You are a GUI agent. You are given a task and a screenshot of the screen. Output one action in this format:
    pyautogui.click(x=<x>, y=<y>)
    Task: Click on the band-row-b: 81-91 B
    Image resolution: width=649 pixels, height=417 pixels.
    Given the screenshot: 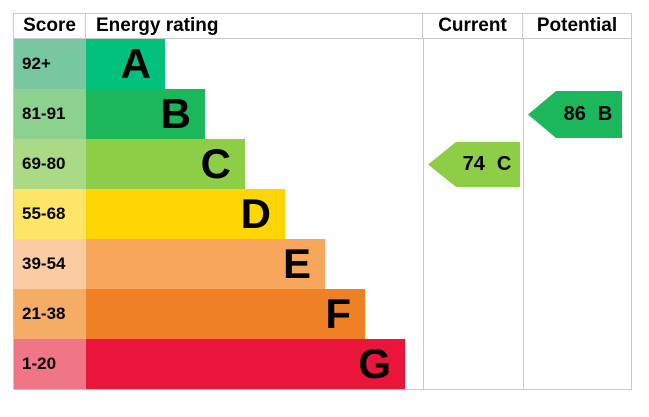 What is the action you would take?
    pyautogui.click(x=322, y=114)
    